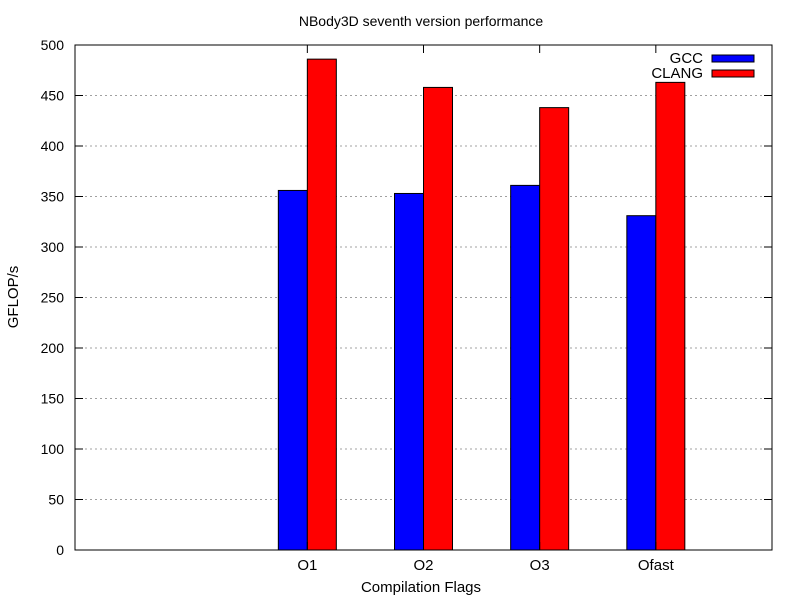 This screenshot has width=800, height=605. Describe the element at coordinates (53, 449) in the screenshot. I see `y-tick-label: 100` at that location.